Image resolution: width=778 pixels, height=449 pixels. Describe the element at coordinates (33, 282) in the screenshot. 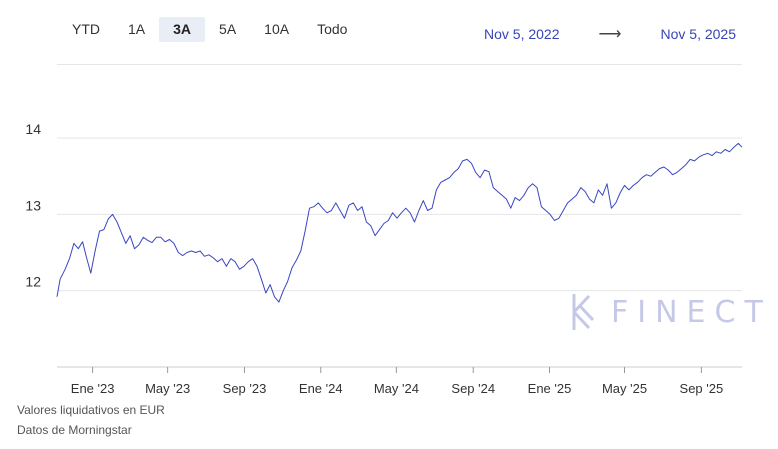

I see `y-tick-label: 12` at that location.